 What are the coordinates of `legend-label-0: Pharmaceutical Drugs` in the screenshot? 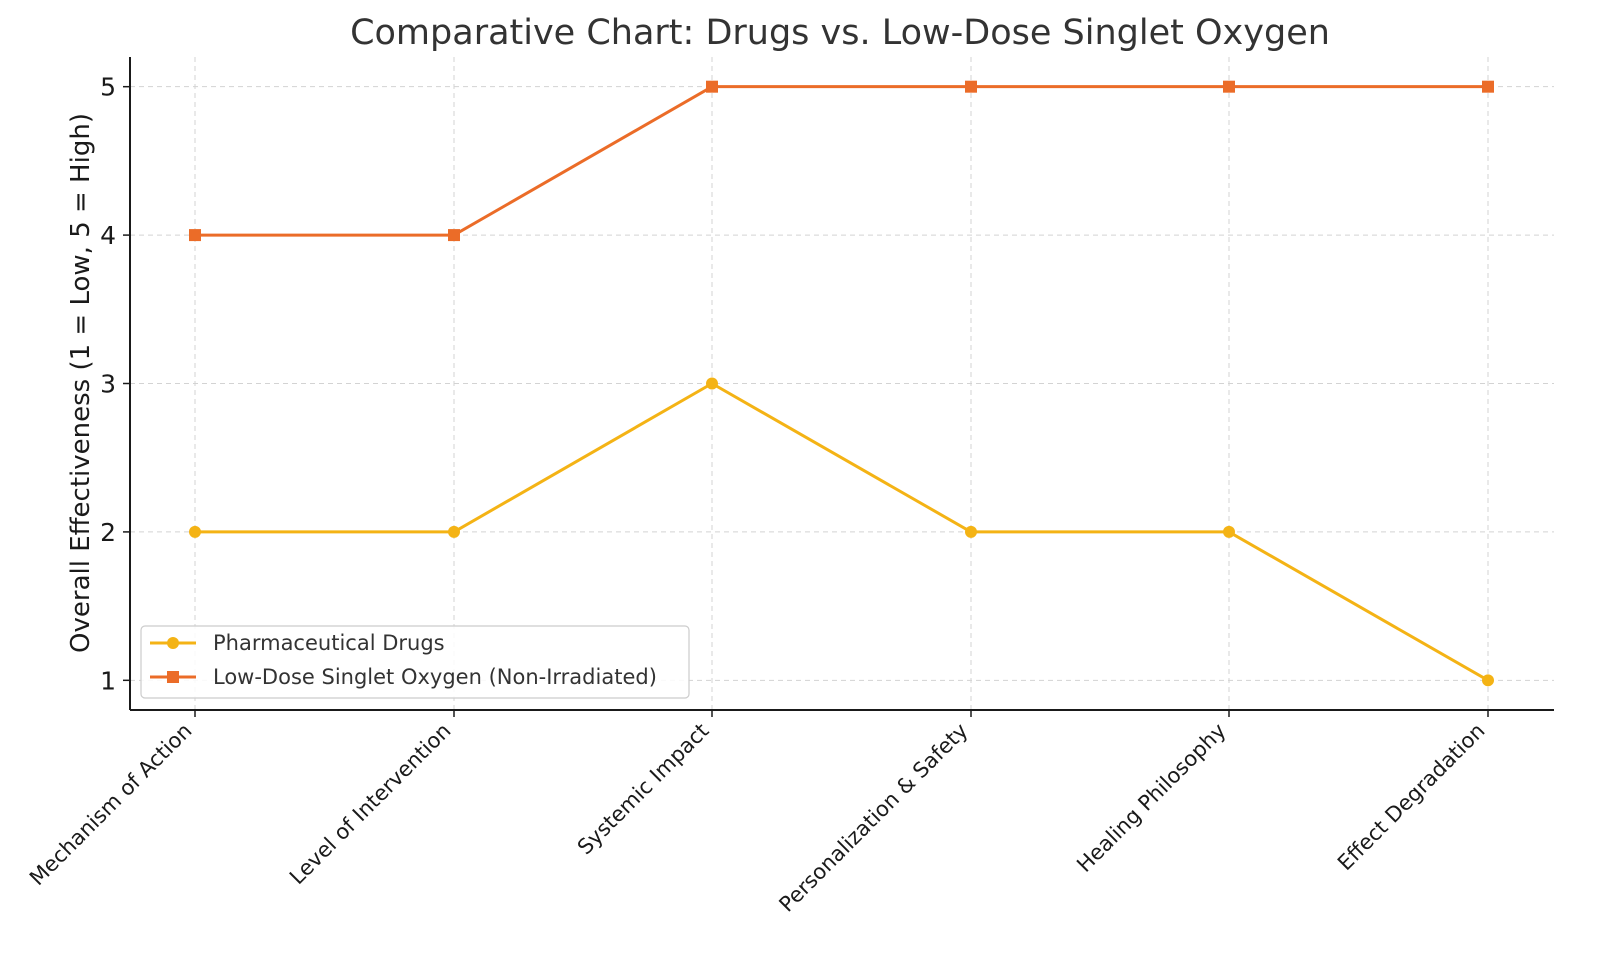 It's located at (329, 643).